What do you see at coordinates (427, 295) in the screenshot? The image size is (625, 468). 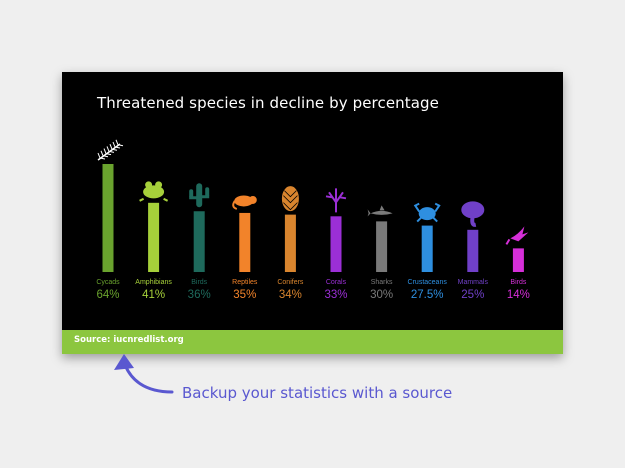 I see `value-label: 27.5%` at bounding box center [427, 295].